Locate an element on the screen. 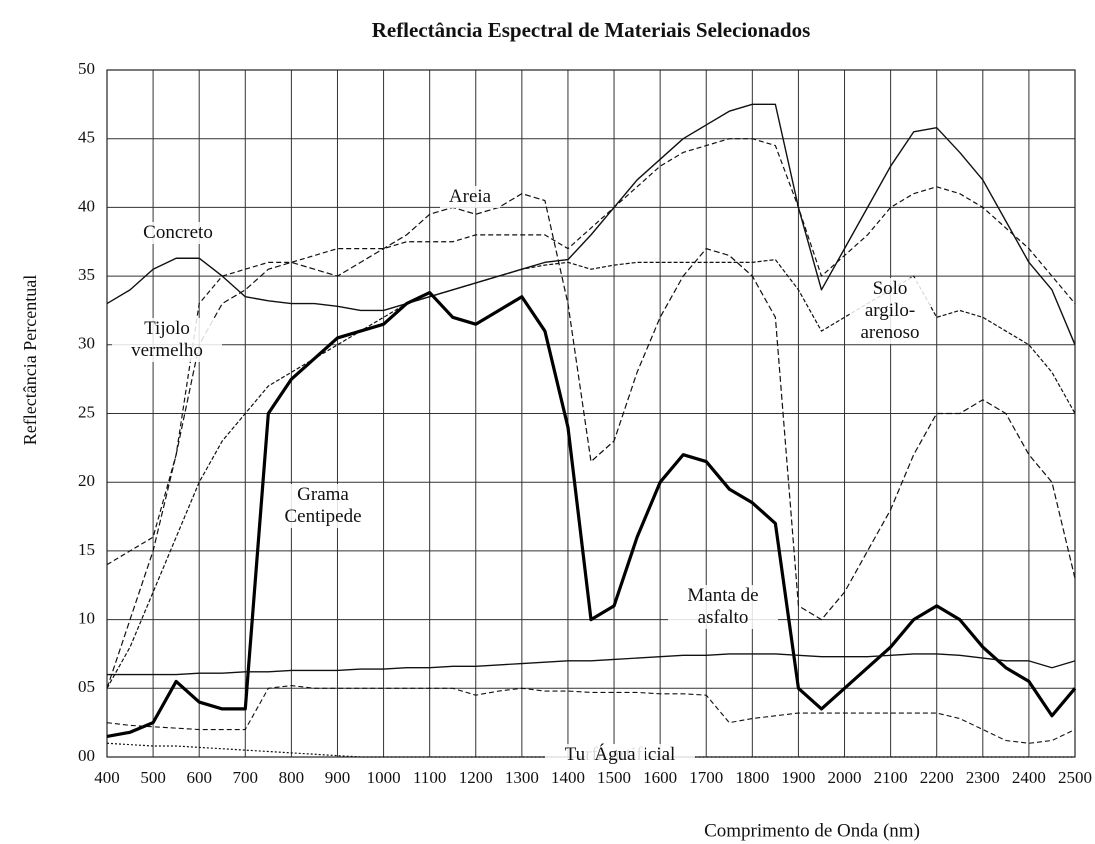  x-tick-label: 2200 is located at coordinates (937, 777).